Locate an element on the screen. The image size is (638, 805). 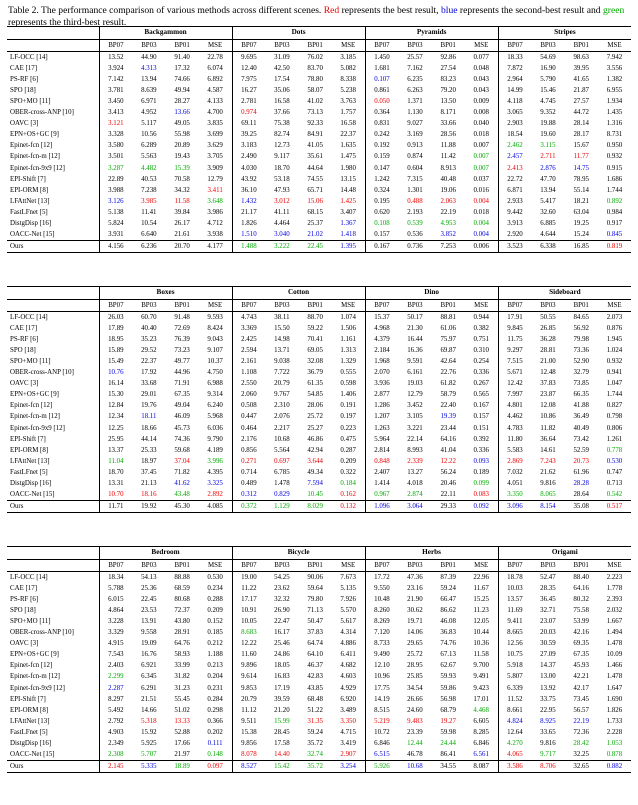
metric-value: 9.483 is located at coordinates (415, 721).